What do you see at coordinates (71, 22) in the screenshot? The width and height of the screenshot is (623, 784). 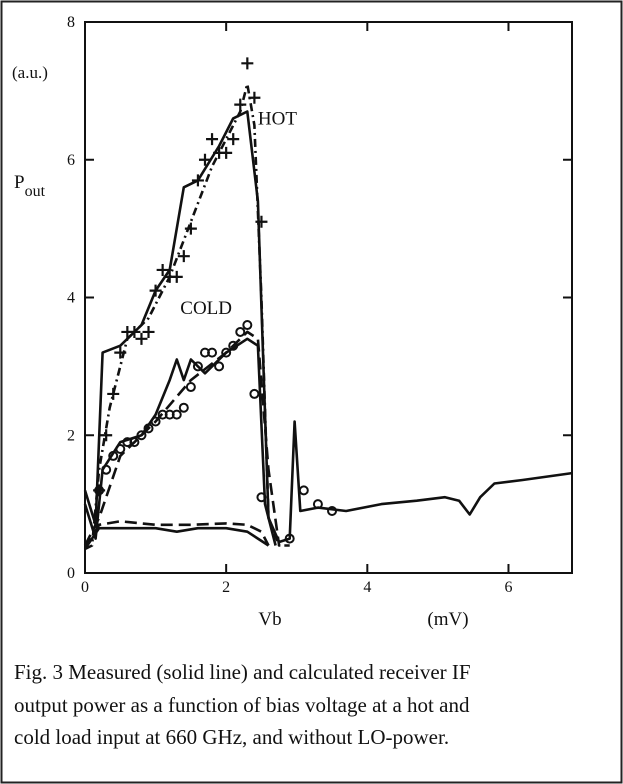 I see `y-tick-label: 8` at bounding box center [71, 22].